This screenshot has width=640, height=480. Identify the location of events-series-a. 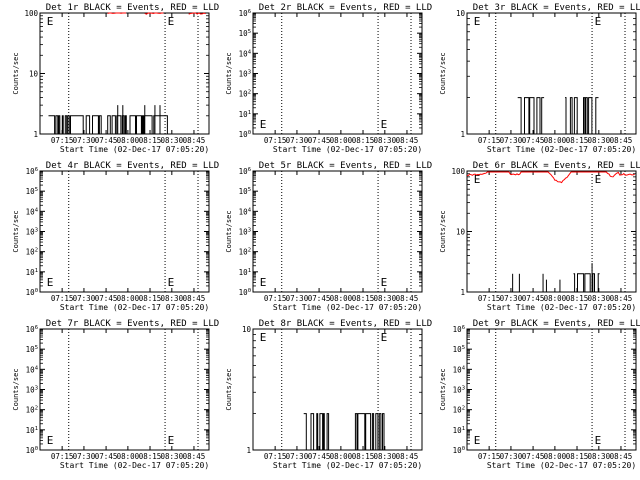
(317, 432).